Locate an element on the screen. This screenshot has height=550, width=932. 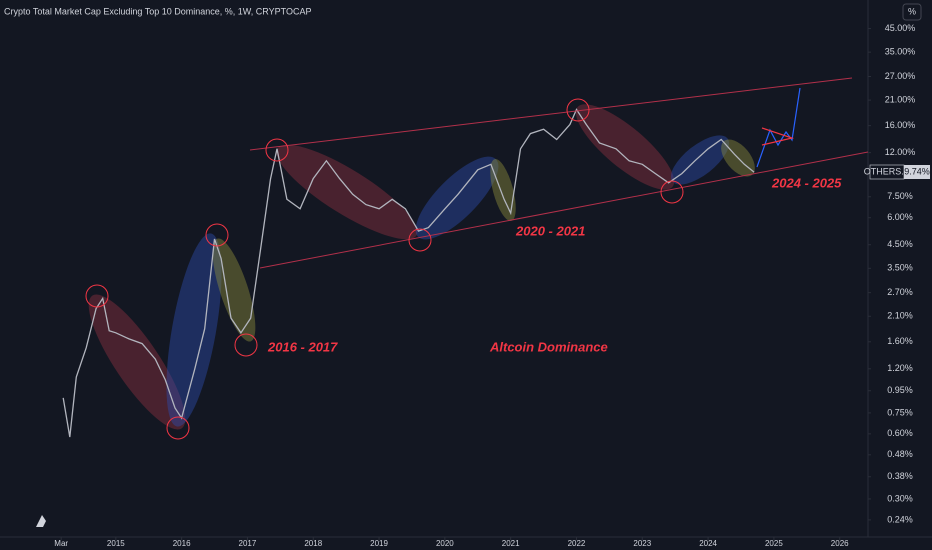
logo is located at coordinates (41, 521).